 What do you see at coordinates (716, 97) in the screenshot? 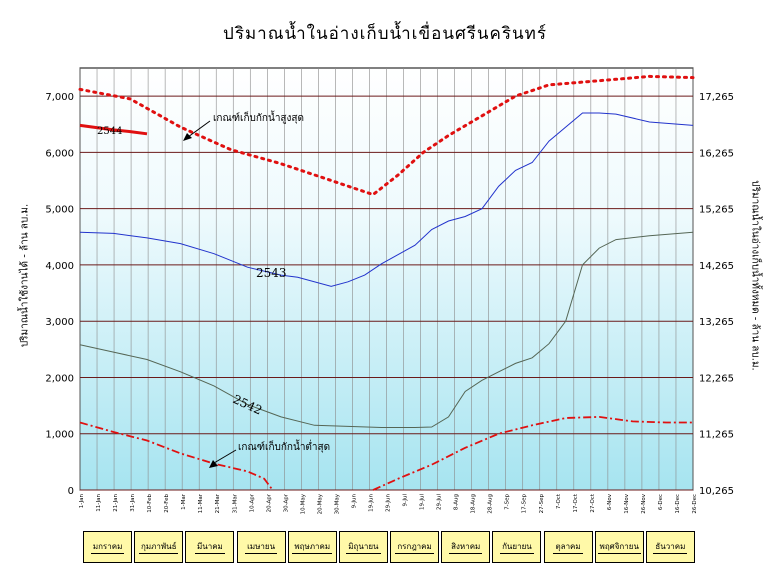
I see `y-right-tick-label: 17,265` at bounding box center [716, 97].